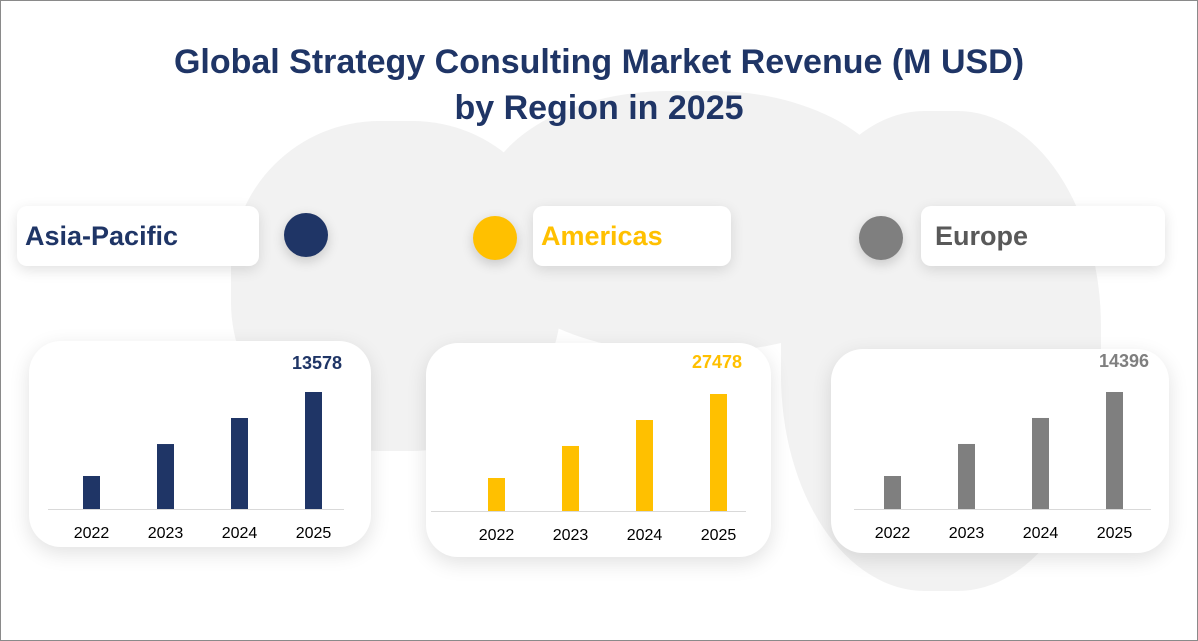 This screenshot has width=1198, height=641. I want to click on data-label: 27478, so click(717, 362).